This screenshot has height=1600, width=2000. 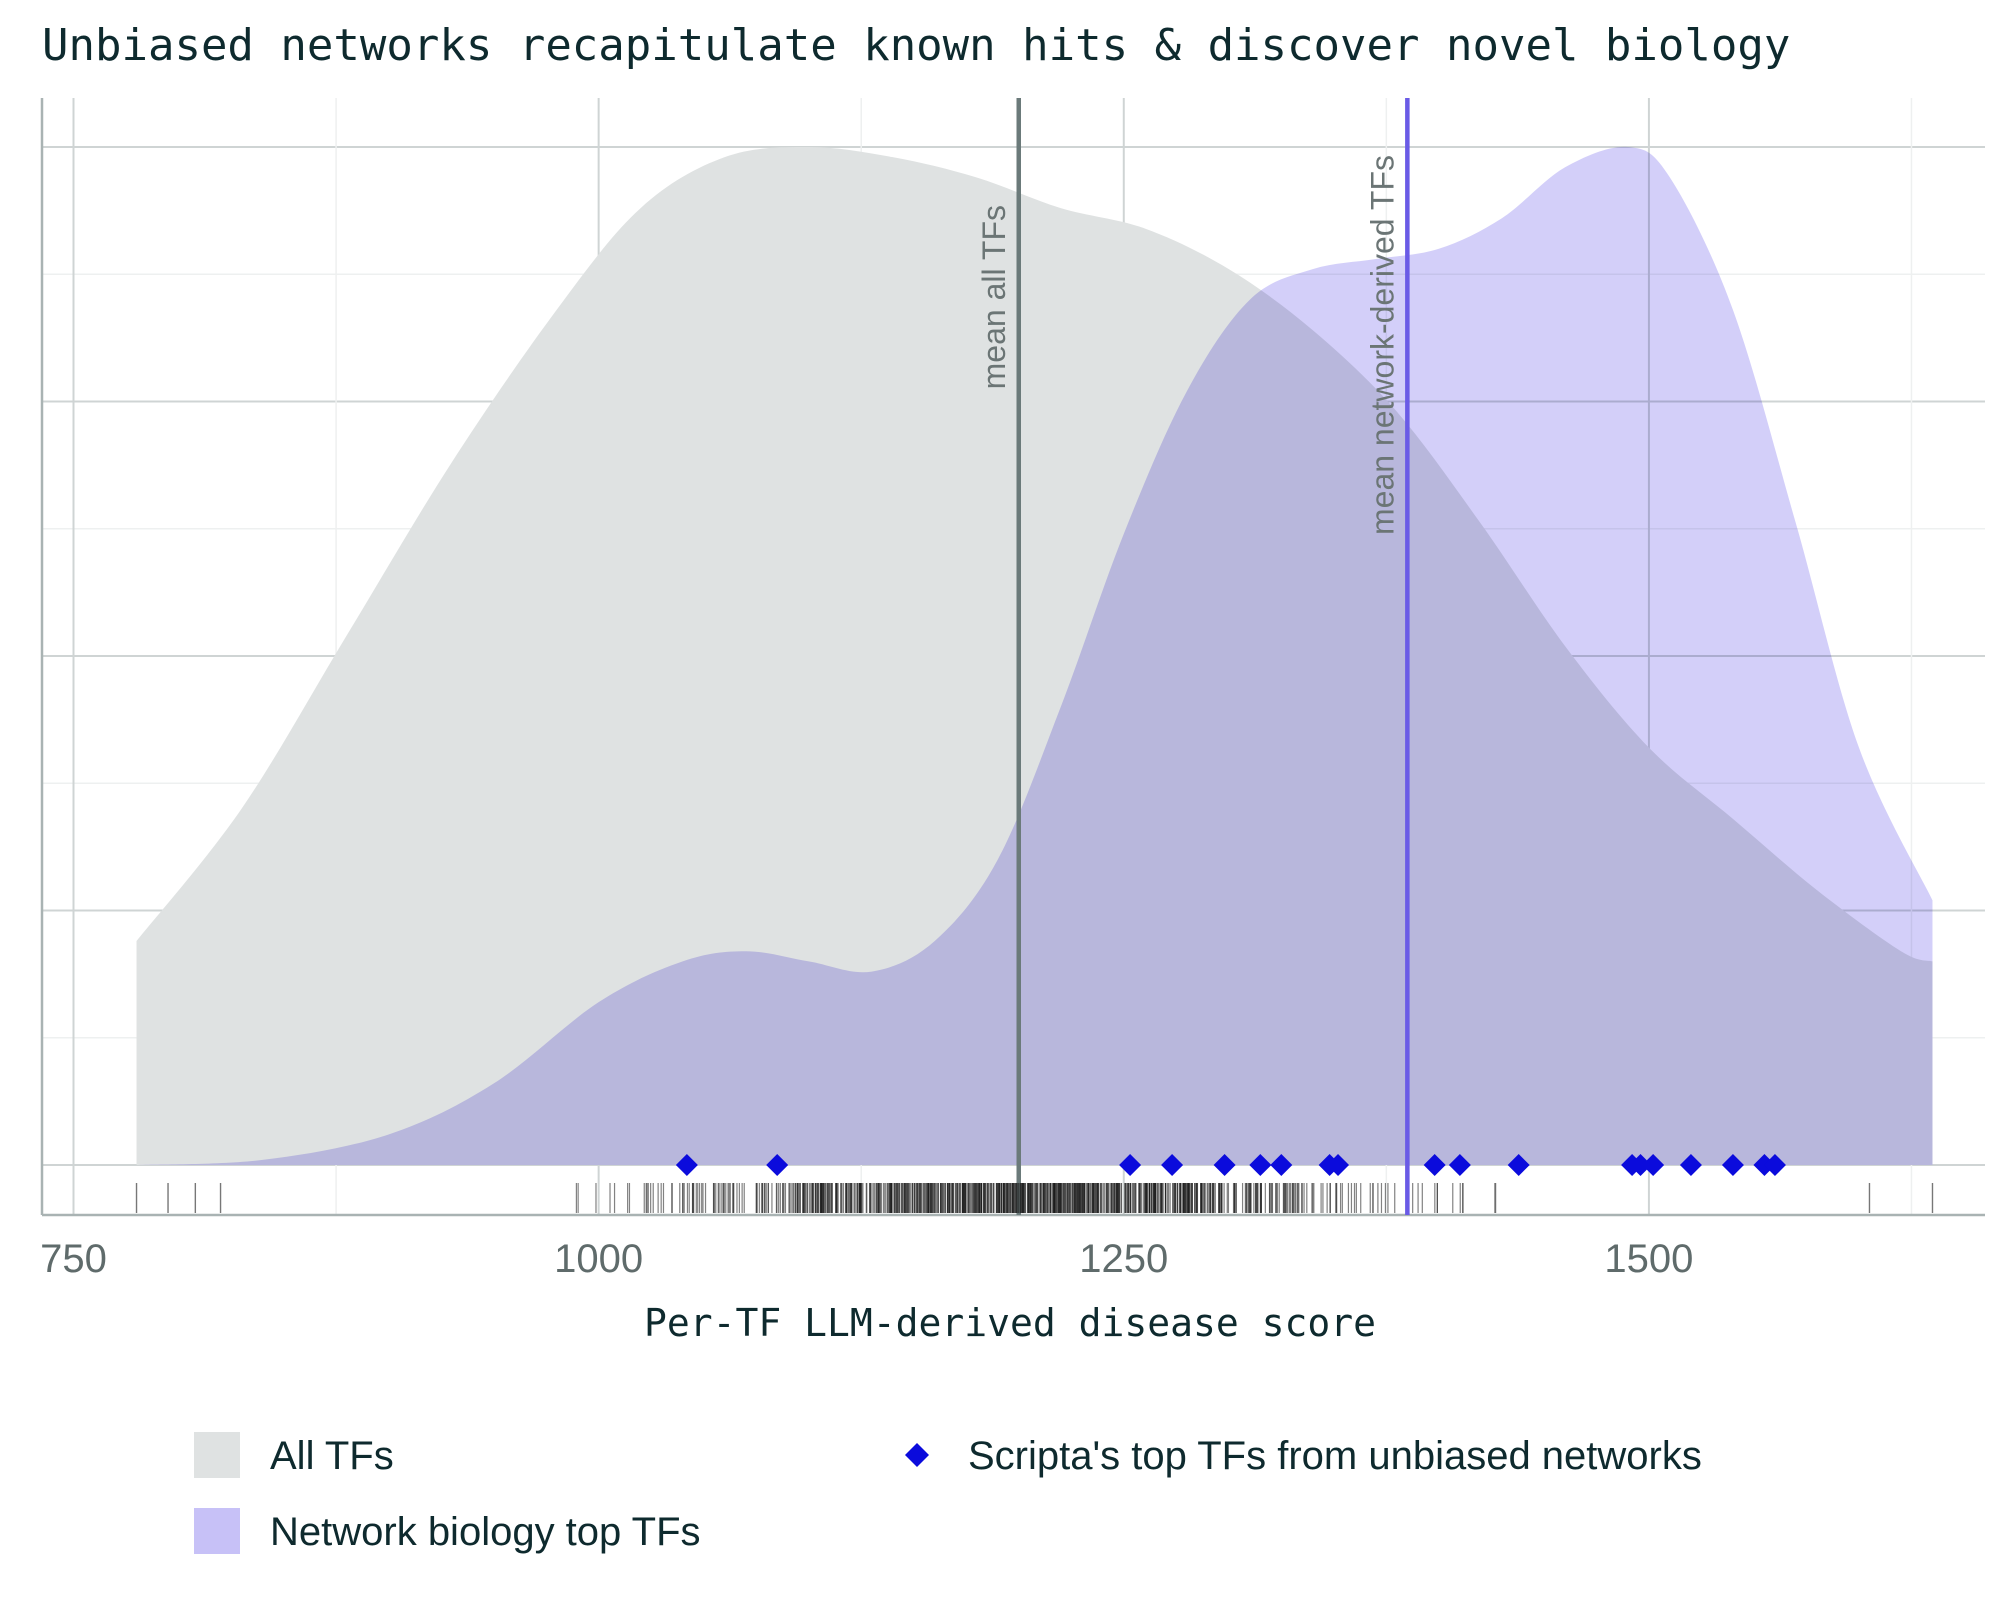 I want to click on legend-label-network-tfs: Network biology top TFs, so click(x=485, y=1532).